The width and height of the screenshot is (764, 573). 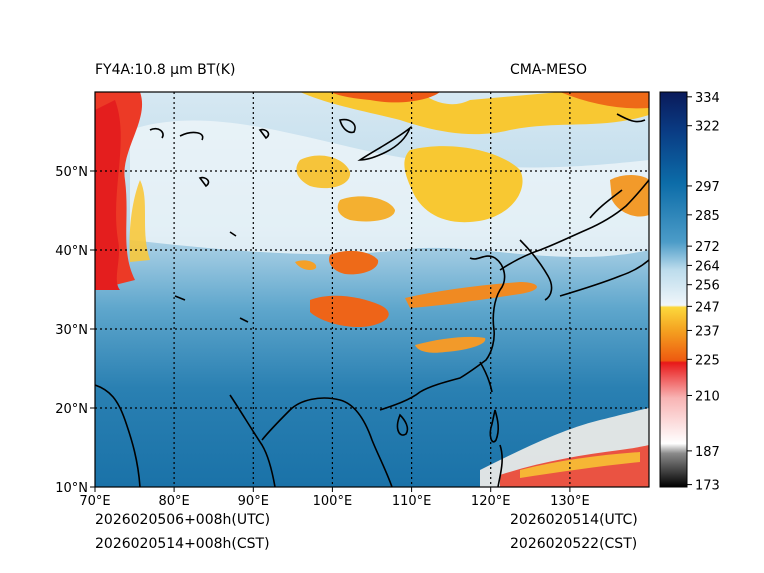 I want to click on colorbar-frame, so click(x=673, y=289).